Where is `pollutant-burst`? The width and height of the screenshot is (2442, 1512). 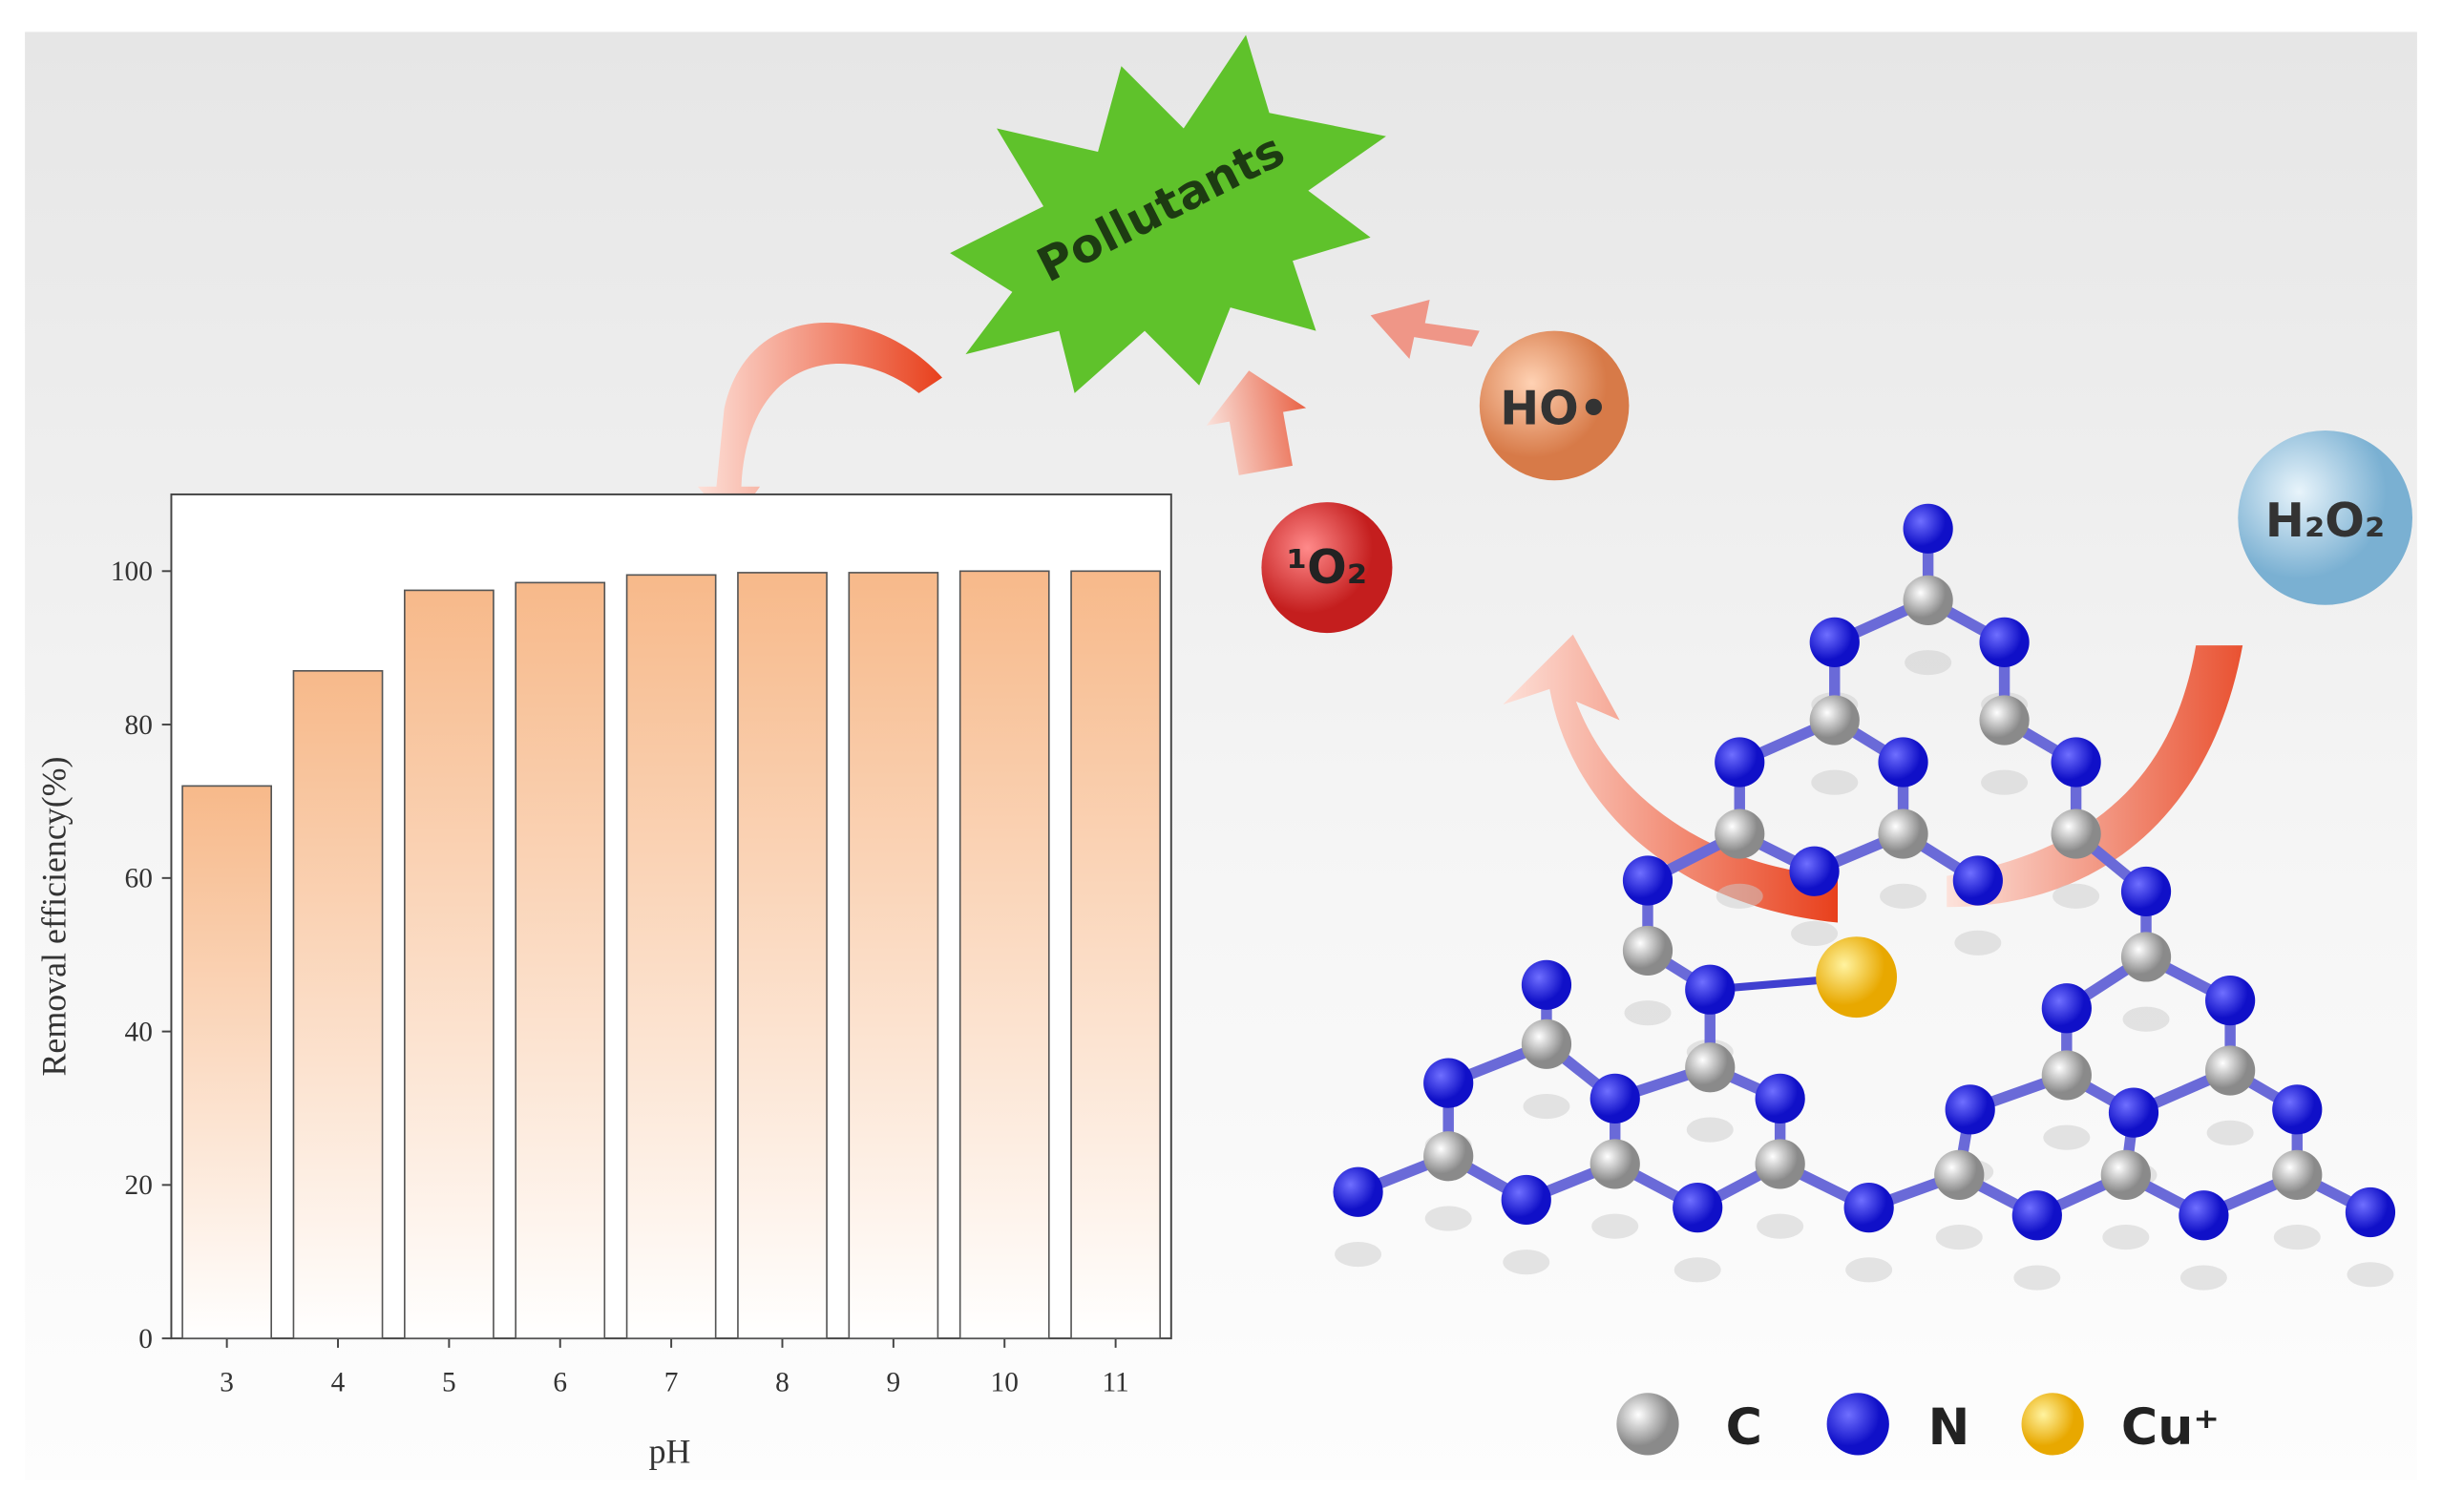
pollutant-burst is located at coordinates (1168, 214).